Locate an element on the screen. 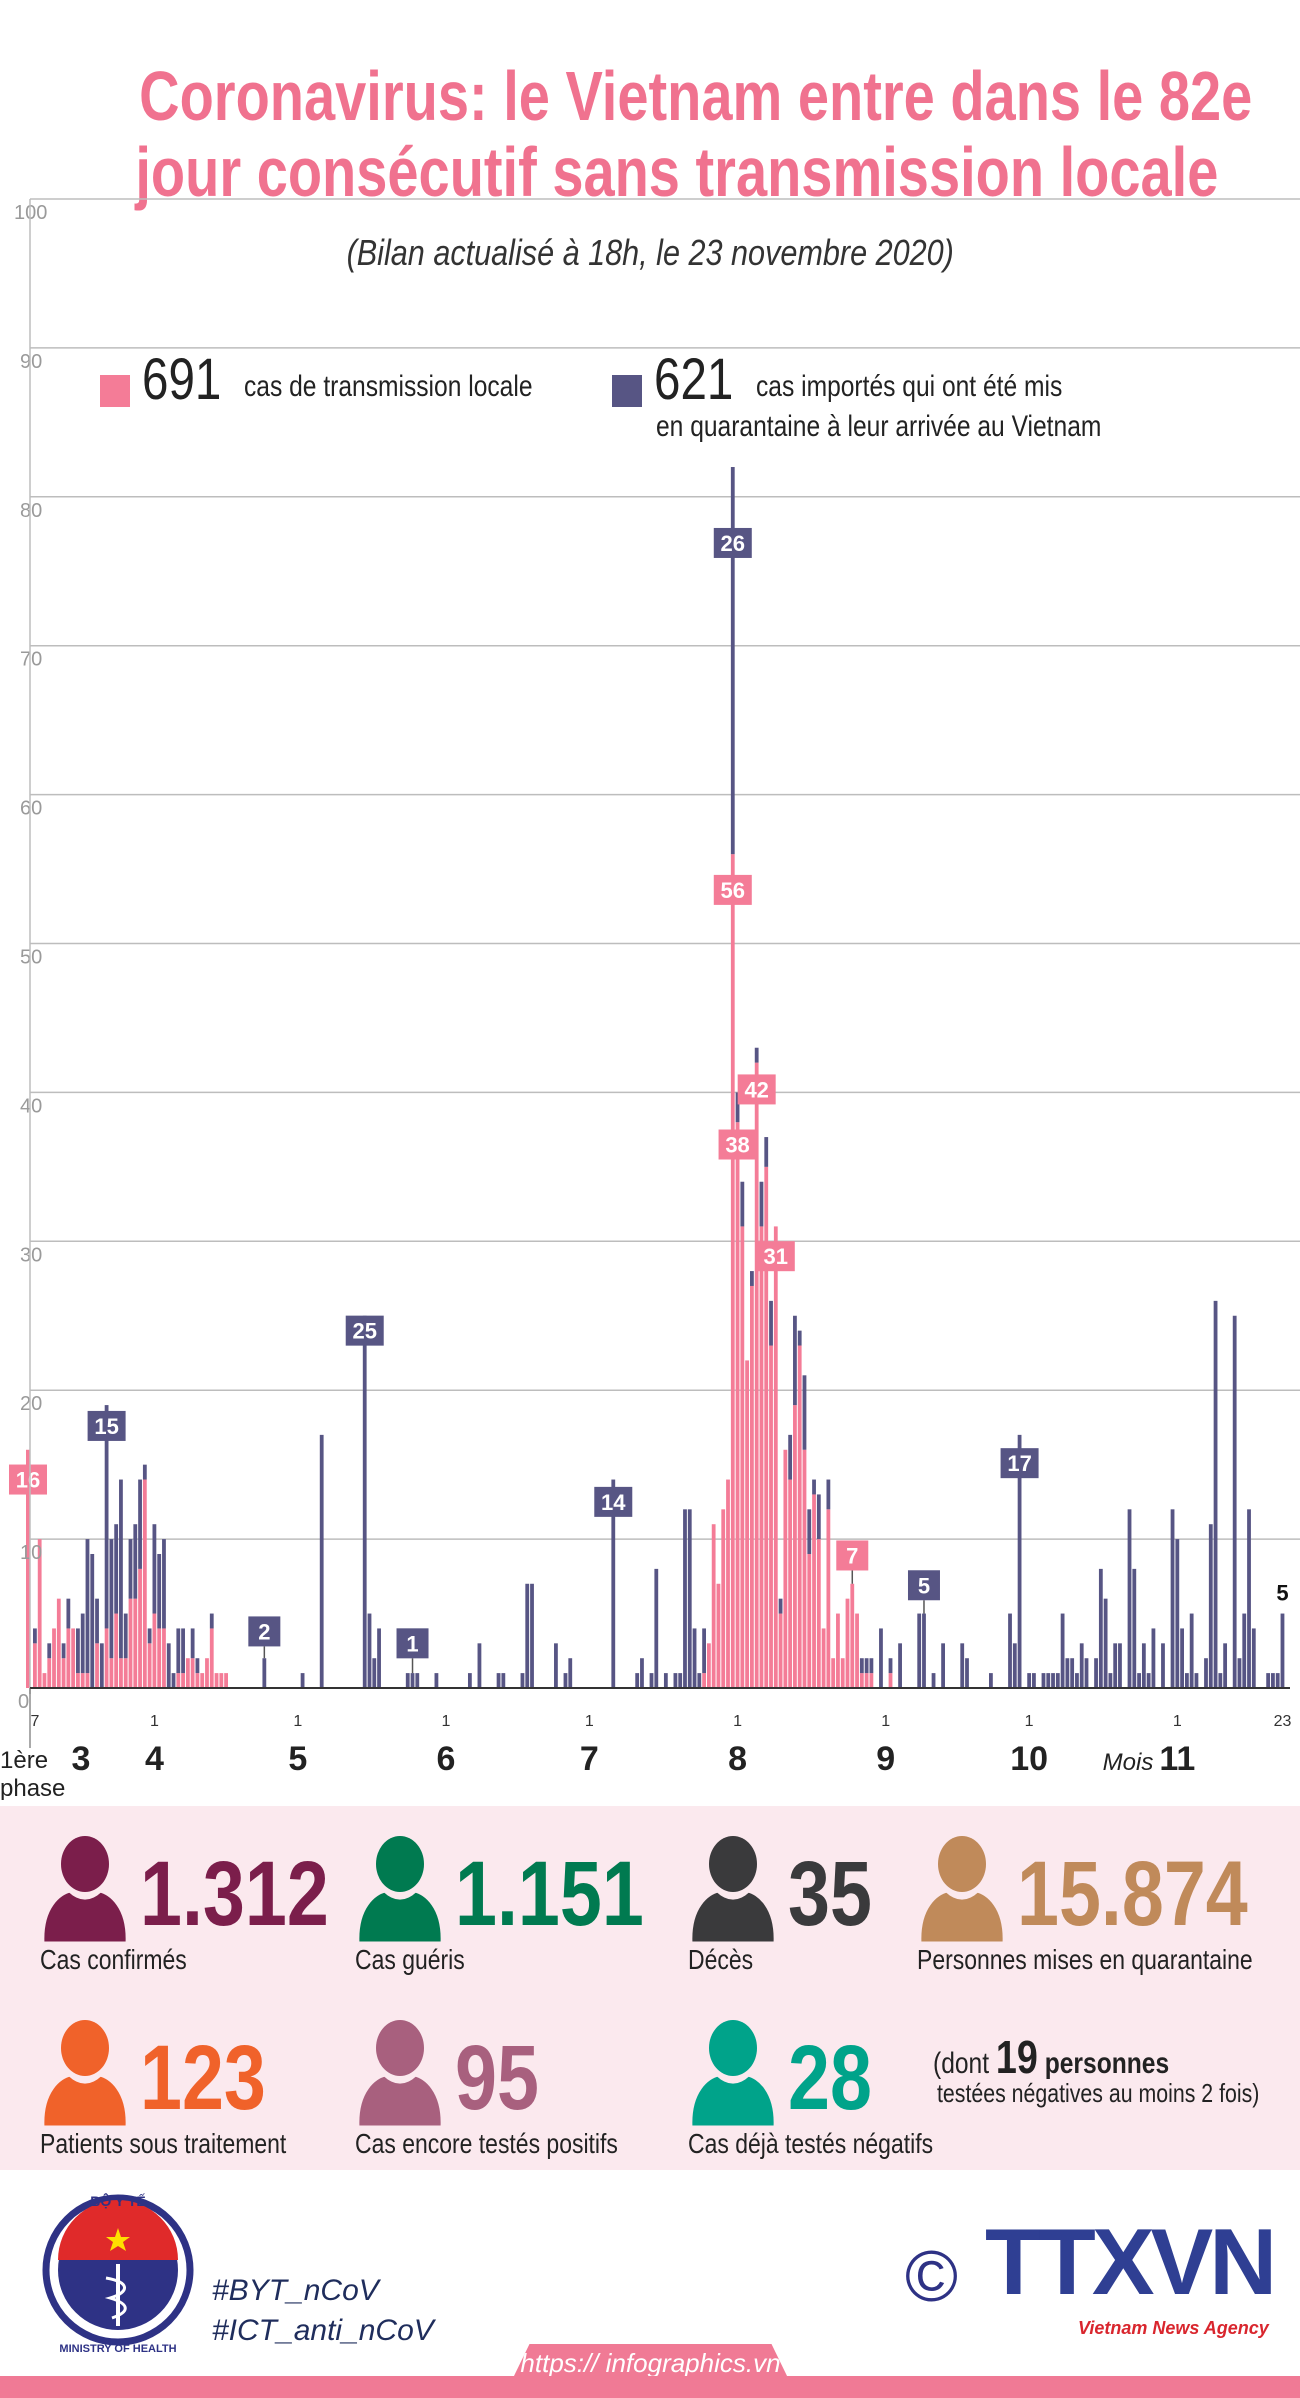 This screenshot has width=1300, height=2398. ttxvn-logo: TTXVN is located at coordinates (1131, 2261).